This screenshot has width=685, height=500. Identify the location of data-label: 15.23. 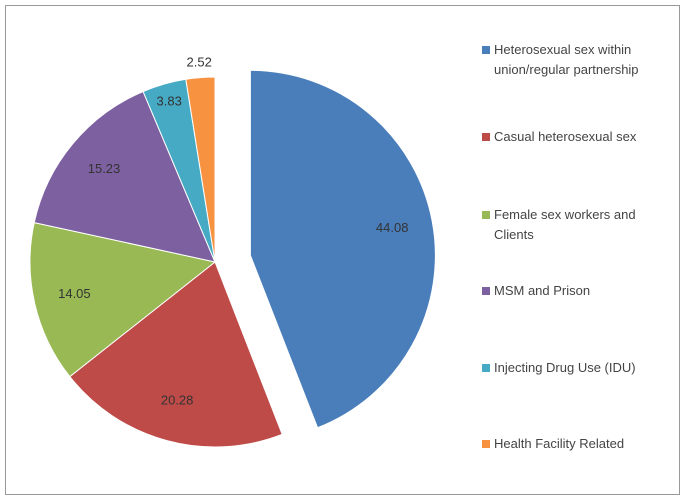
(104, 168).